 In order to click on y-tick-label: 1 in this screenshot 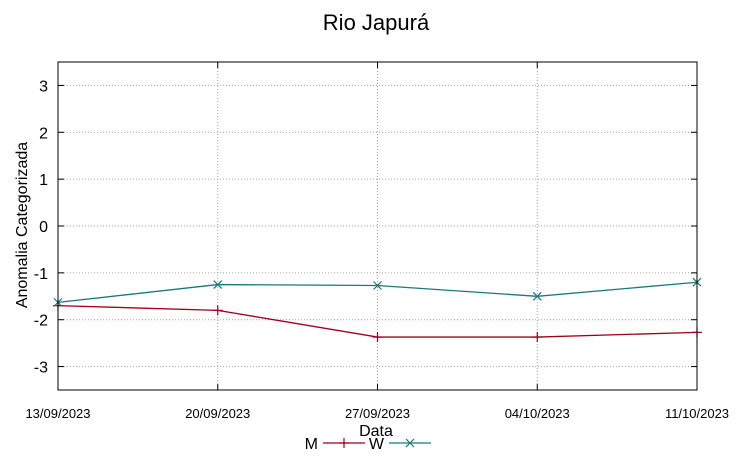, I will do `click(43, 180)`.